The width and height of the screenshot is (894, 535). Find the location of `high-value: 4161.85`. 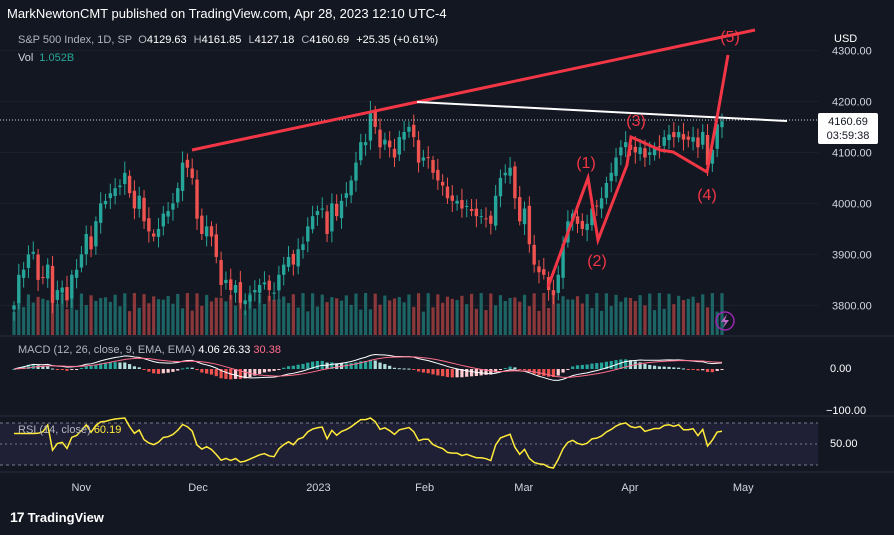

high-value: 4161.85 is located at coordinates (221, 40).